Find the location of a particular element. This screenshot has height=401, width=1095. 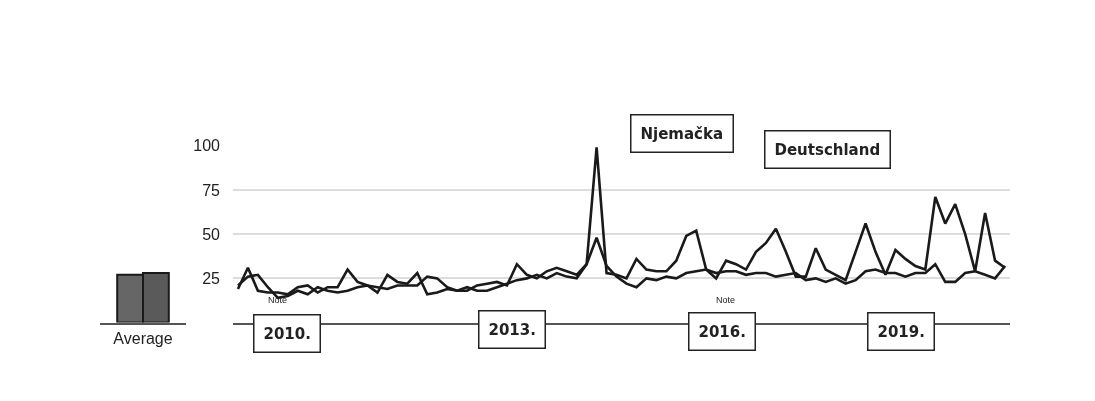

text: 2010. is located at coordinates (287, 333).